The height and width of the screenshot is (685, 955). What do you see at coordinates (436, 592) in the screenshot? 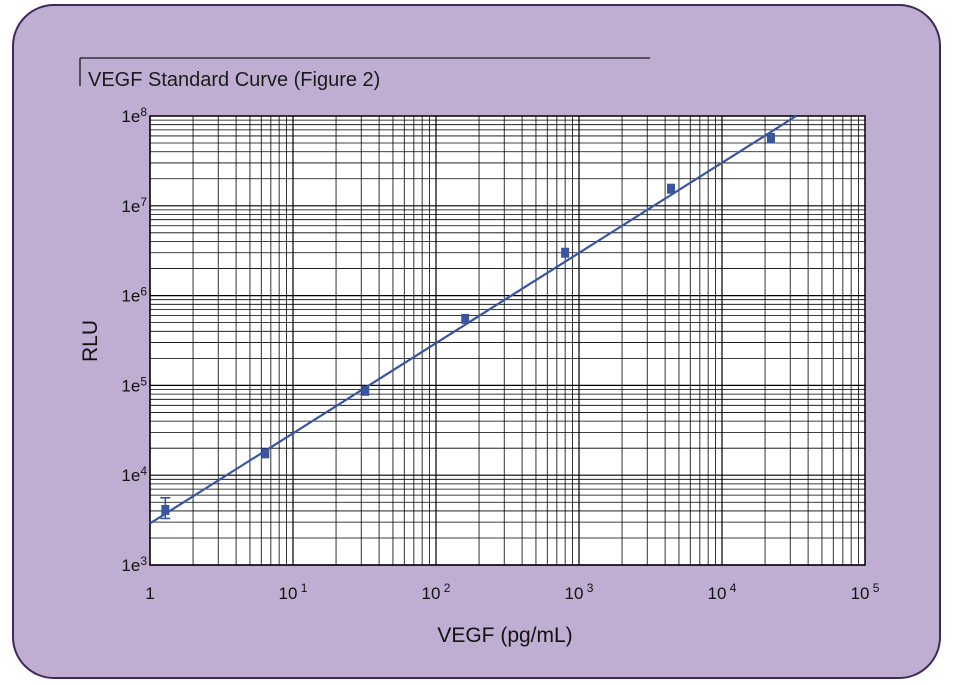
I see `x-tick-label: 10 2` at bounding box center [436, 592].